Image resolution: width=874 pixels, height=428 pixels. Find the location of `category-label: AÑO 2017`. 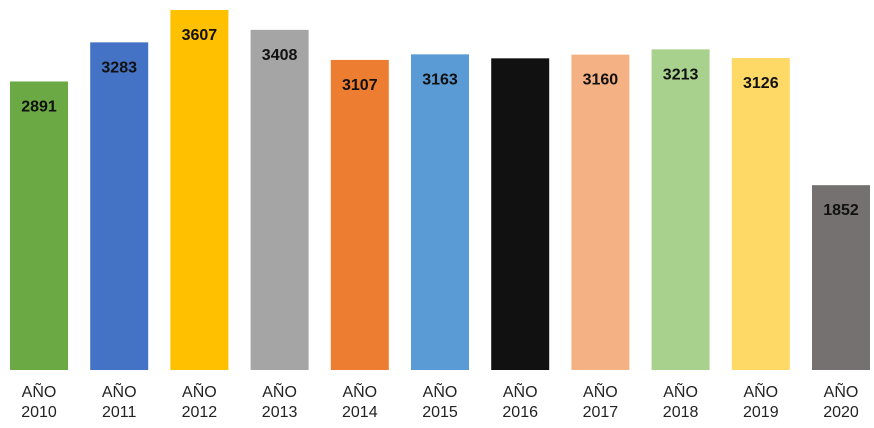

category-label: AÑO 2017 is located at coordinates (600, 402).